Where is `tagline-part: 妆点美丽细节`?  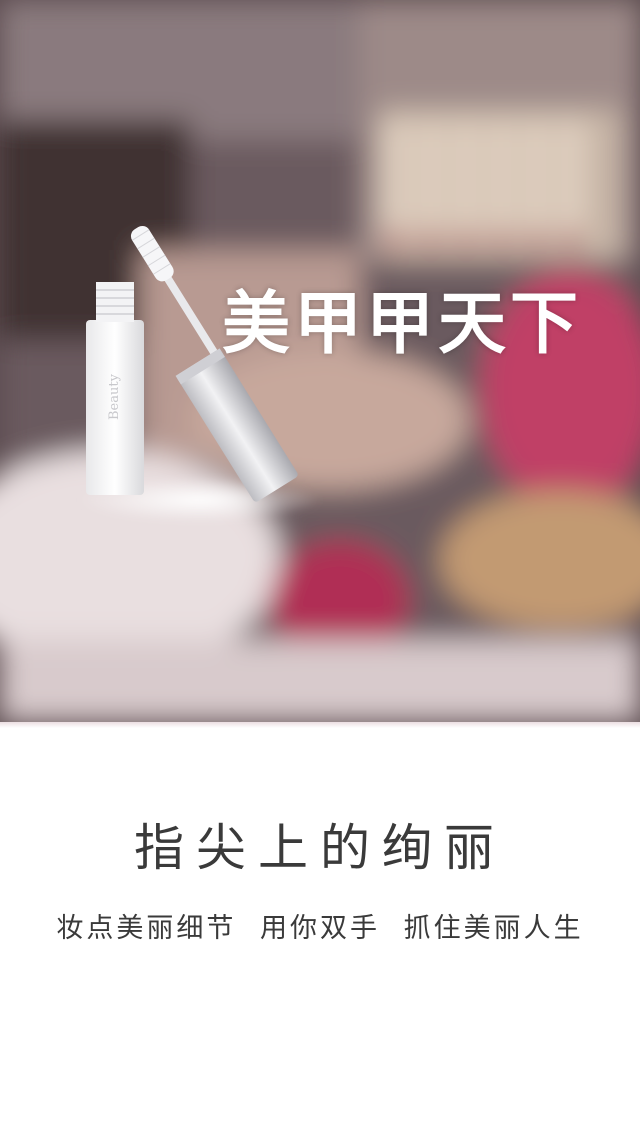 tagline-part: 妆点美丽细节 is located at coordinates (146, 928).